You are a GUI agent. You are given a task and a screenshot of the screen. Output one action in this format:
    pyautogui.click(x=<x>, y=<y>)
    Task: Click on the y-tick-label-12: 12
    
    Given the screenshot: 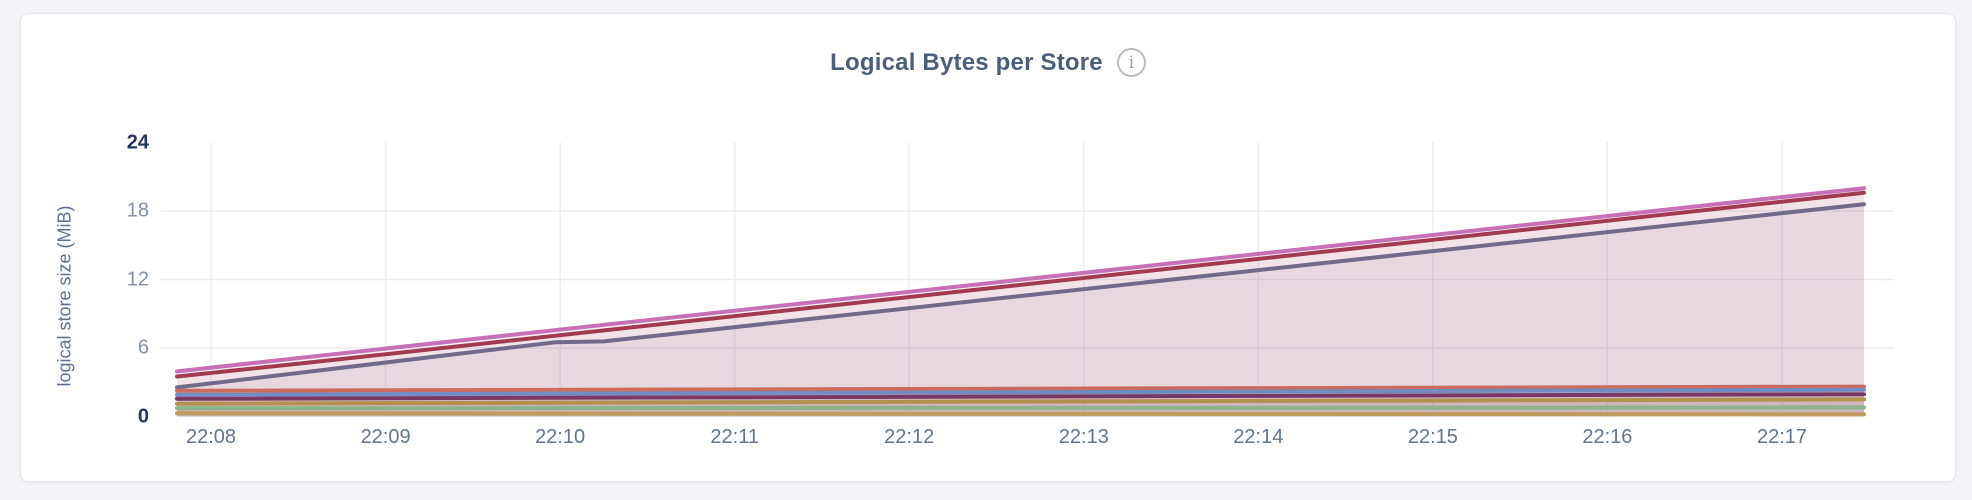 What is the action you would take?
    pyautogui.click(x=137, y=279)
    